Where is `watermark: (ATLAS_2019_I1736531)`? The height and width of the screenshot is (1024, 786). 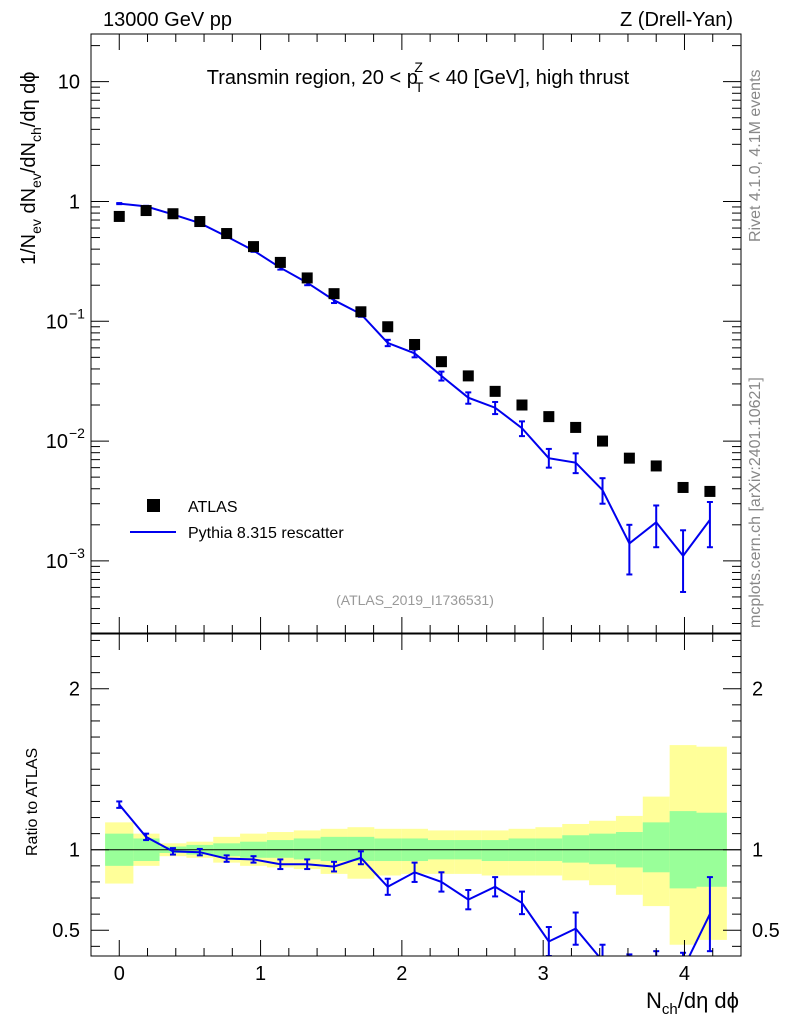
watermark: (ATLAS_2019_I1736531) is located at coordinates (415, 600).